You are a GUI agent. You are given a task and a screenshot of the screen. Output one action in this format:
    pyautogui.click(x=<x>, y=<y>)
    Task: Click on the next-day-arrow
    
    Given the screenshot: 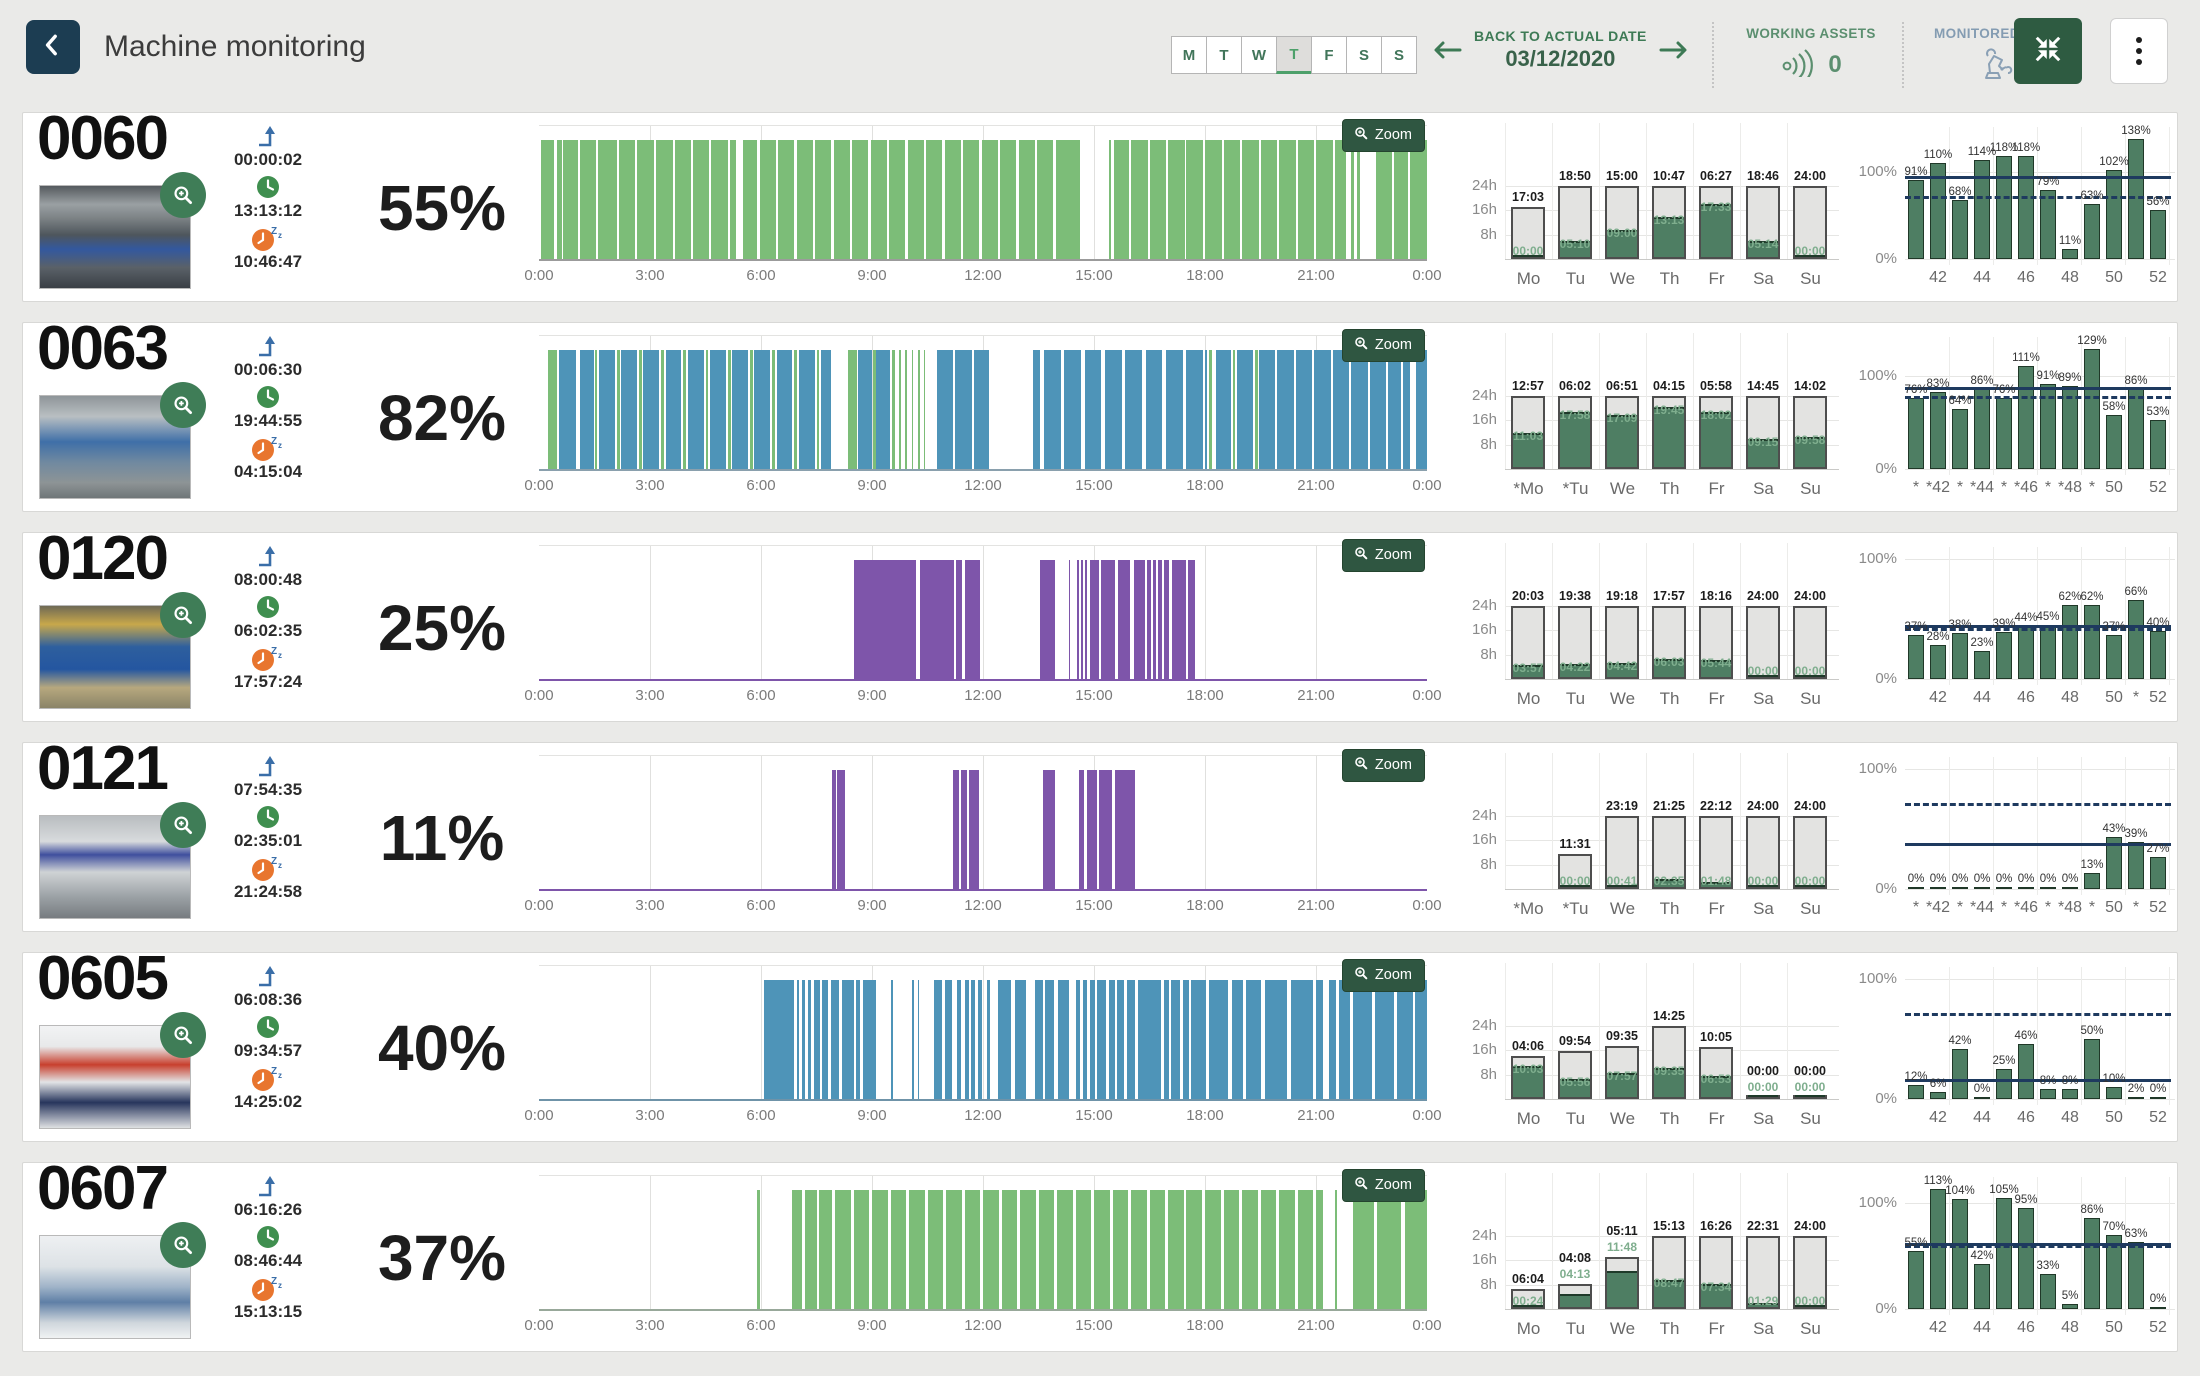 What is the action you would take?
    pyautogui.click(x=1674, y=50)
    